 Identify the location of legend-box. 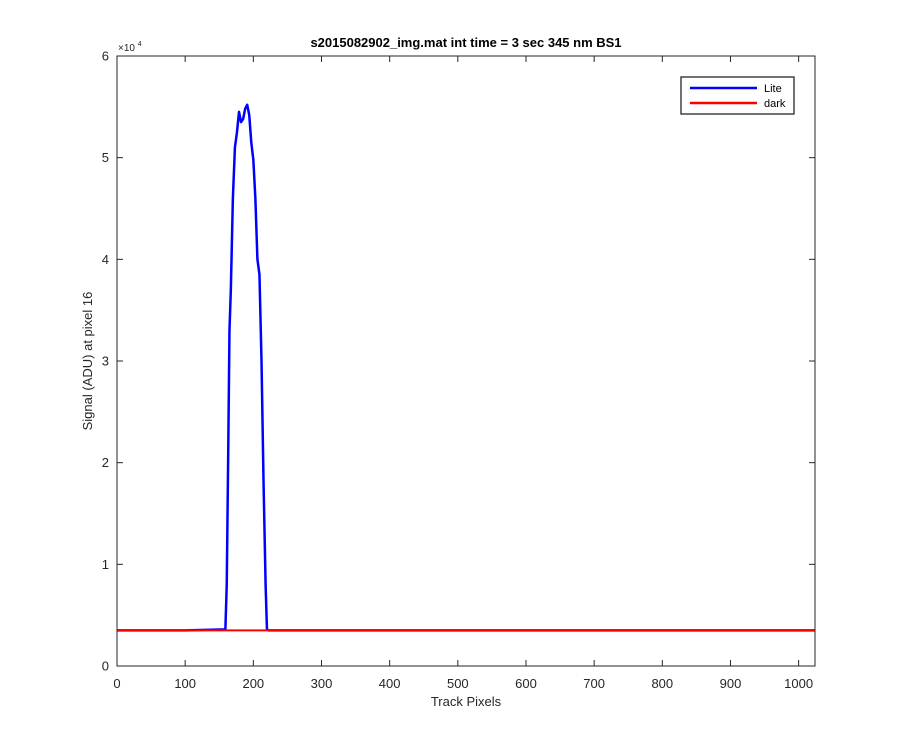
(737, 95).